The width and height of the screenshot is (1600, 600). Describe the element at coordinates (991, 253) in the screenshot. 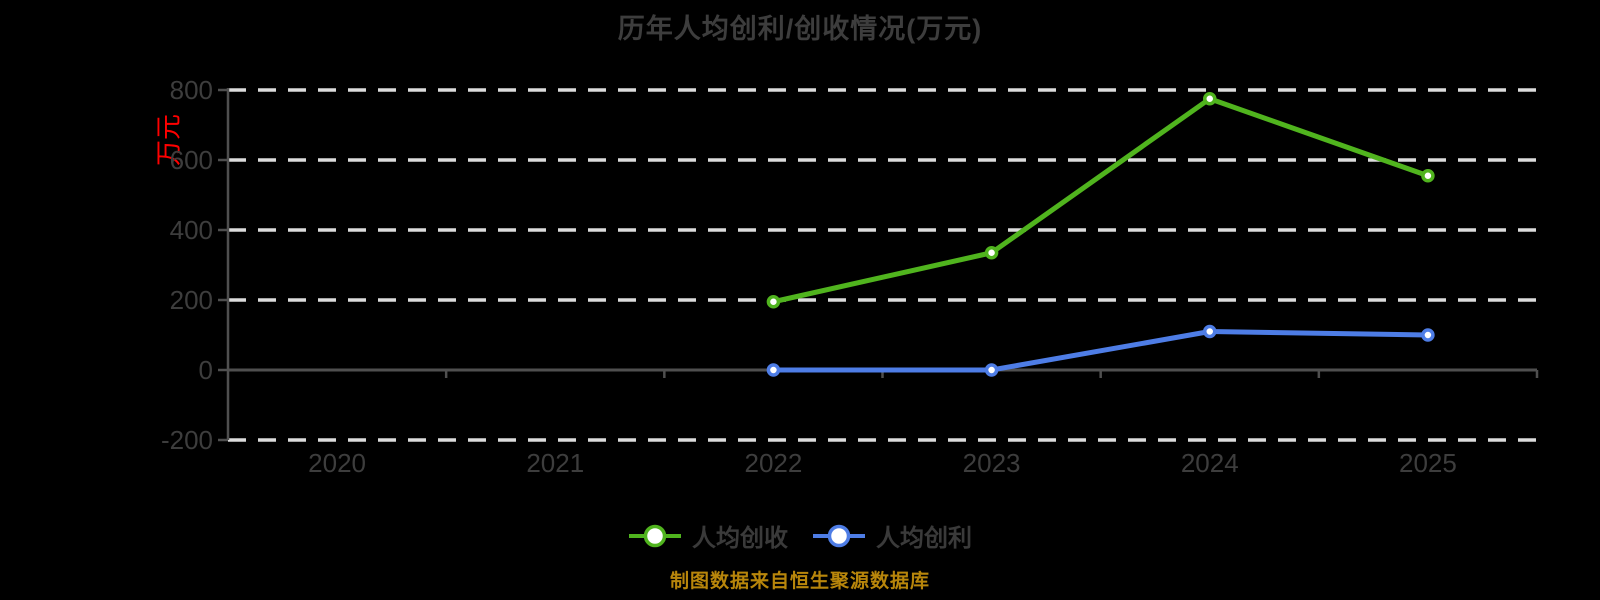

I see `data-point-per-capita-revenue-2023` at that location.